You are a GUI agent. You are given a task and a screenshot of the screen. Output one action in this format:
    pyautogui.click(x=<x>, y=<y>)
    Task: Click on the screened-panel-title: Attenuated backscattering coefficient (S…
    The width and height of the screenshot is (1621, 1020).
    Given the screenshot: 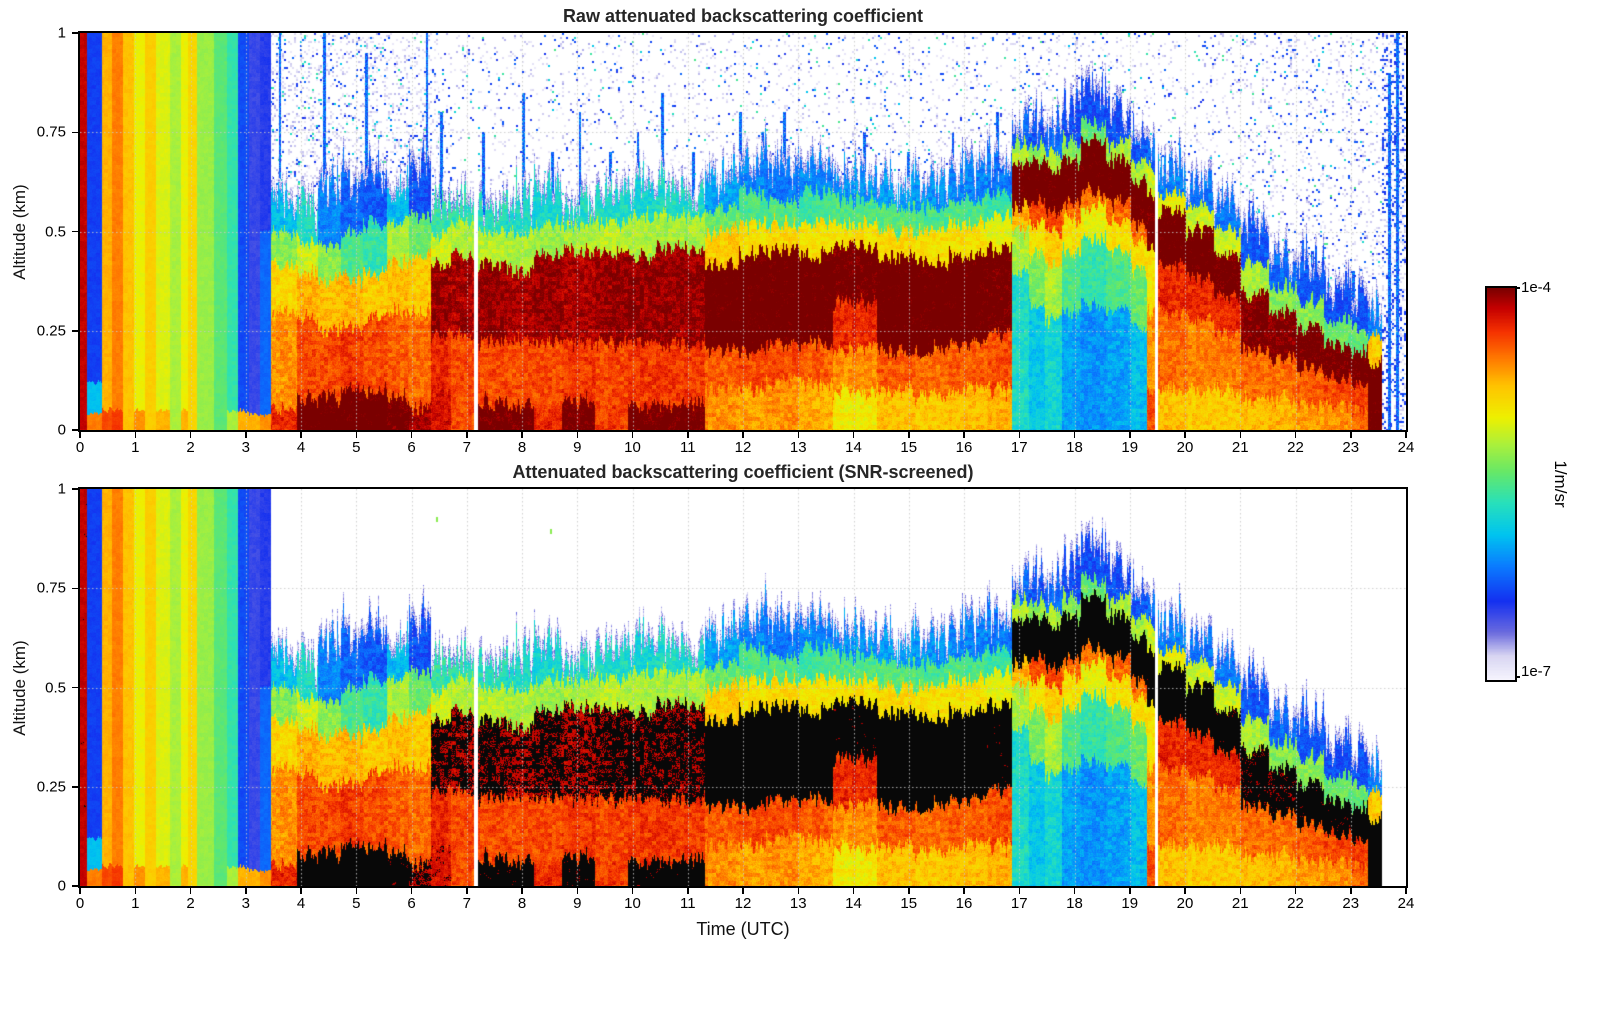 What is the action you would take?
    pyautogui.click(x=743, y=472)
    